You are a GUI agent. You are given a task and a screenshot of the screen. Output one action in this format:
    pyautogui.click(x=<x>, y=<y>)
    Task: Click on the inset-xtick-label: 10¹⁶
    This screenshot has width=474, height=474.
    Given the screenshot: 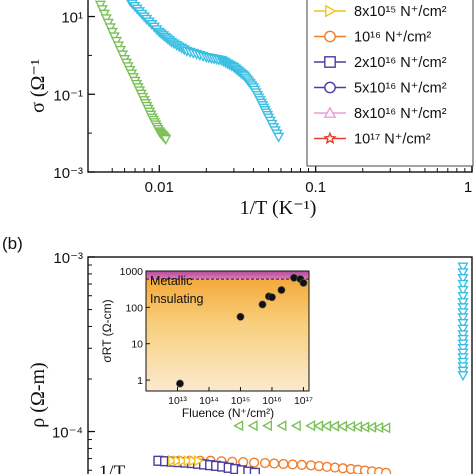 What is the action you would take?
    pyautogui.click(x=272, y=401)
    